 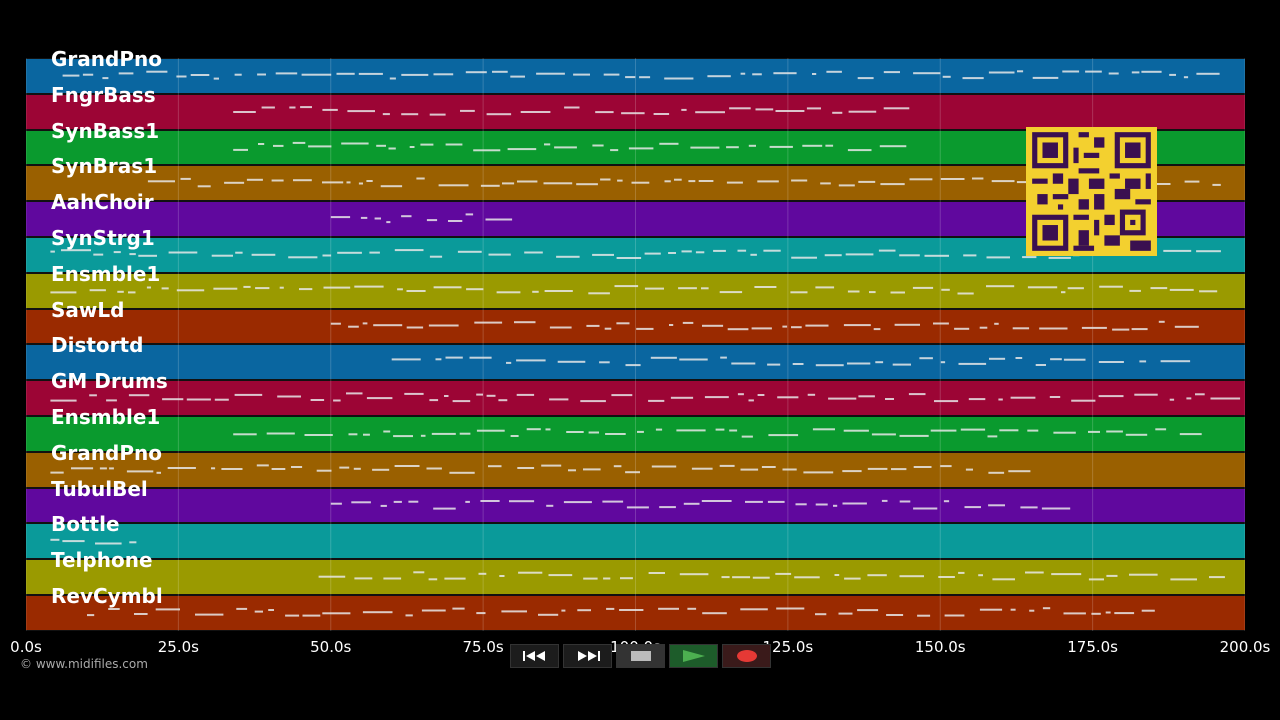 What do you see at coordinates (640, 656) in the screenshot?
I see `stop-button` at bounding box center [640, 656].